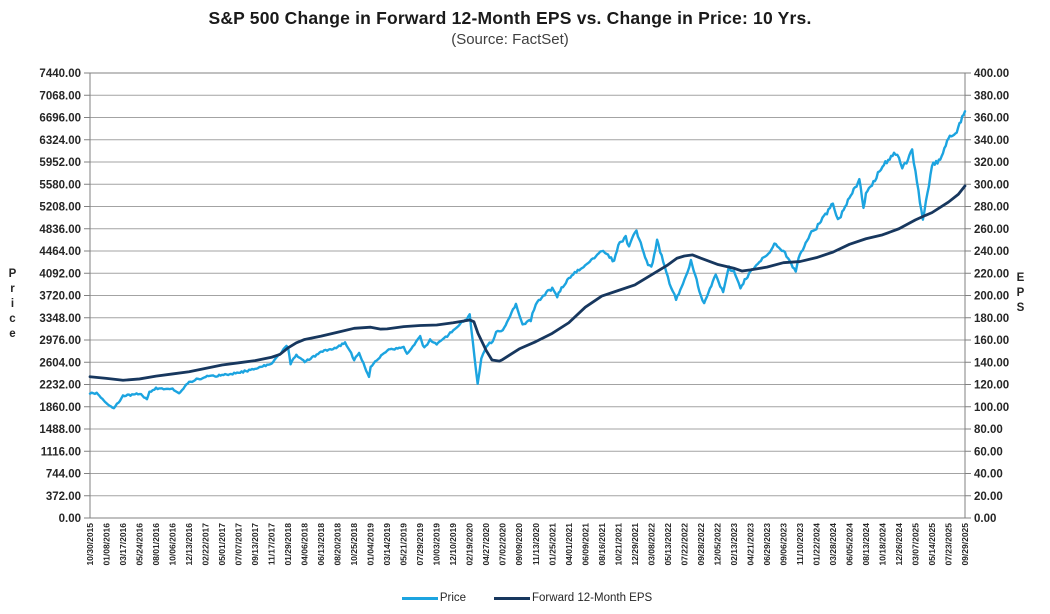 The width and height of the screenshot is (1050, 614). Describe the element at coordinates (61, 452) in the screenshot. I see `svg-text: 1116.00` at that location.